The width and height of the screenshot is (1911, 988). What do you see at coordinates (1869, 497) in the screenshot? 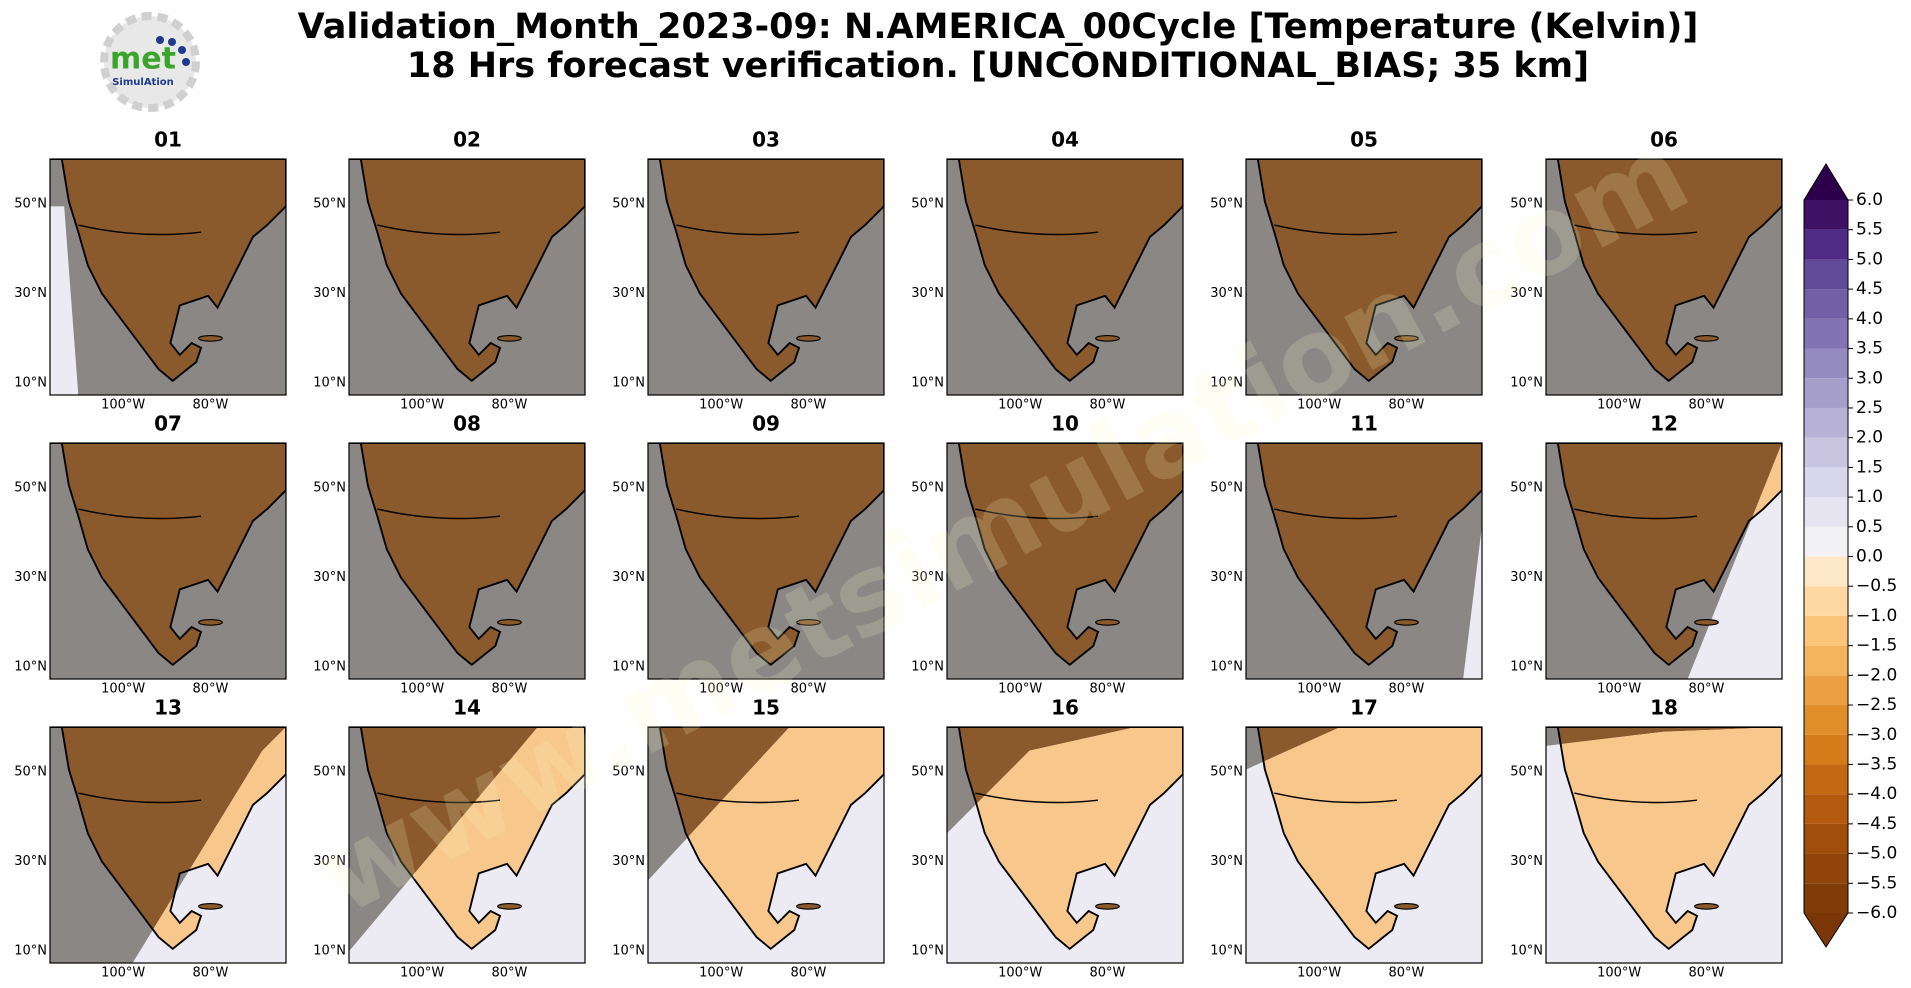
I see `colorbar-tick-label: 1.0` at bounding box center [1869, 497].